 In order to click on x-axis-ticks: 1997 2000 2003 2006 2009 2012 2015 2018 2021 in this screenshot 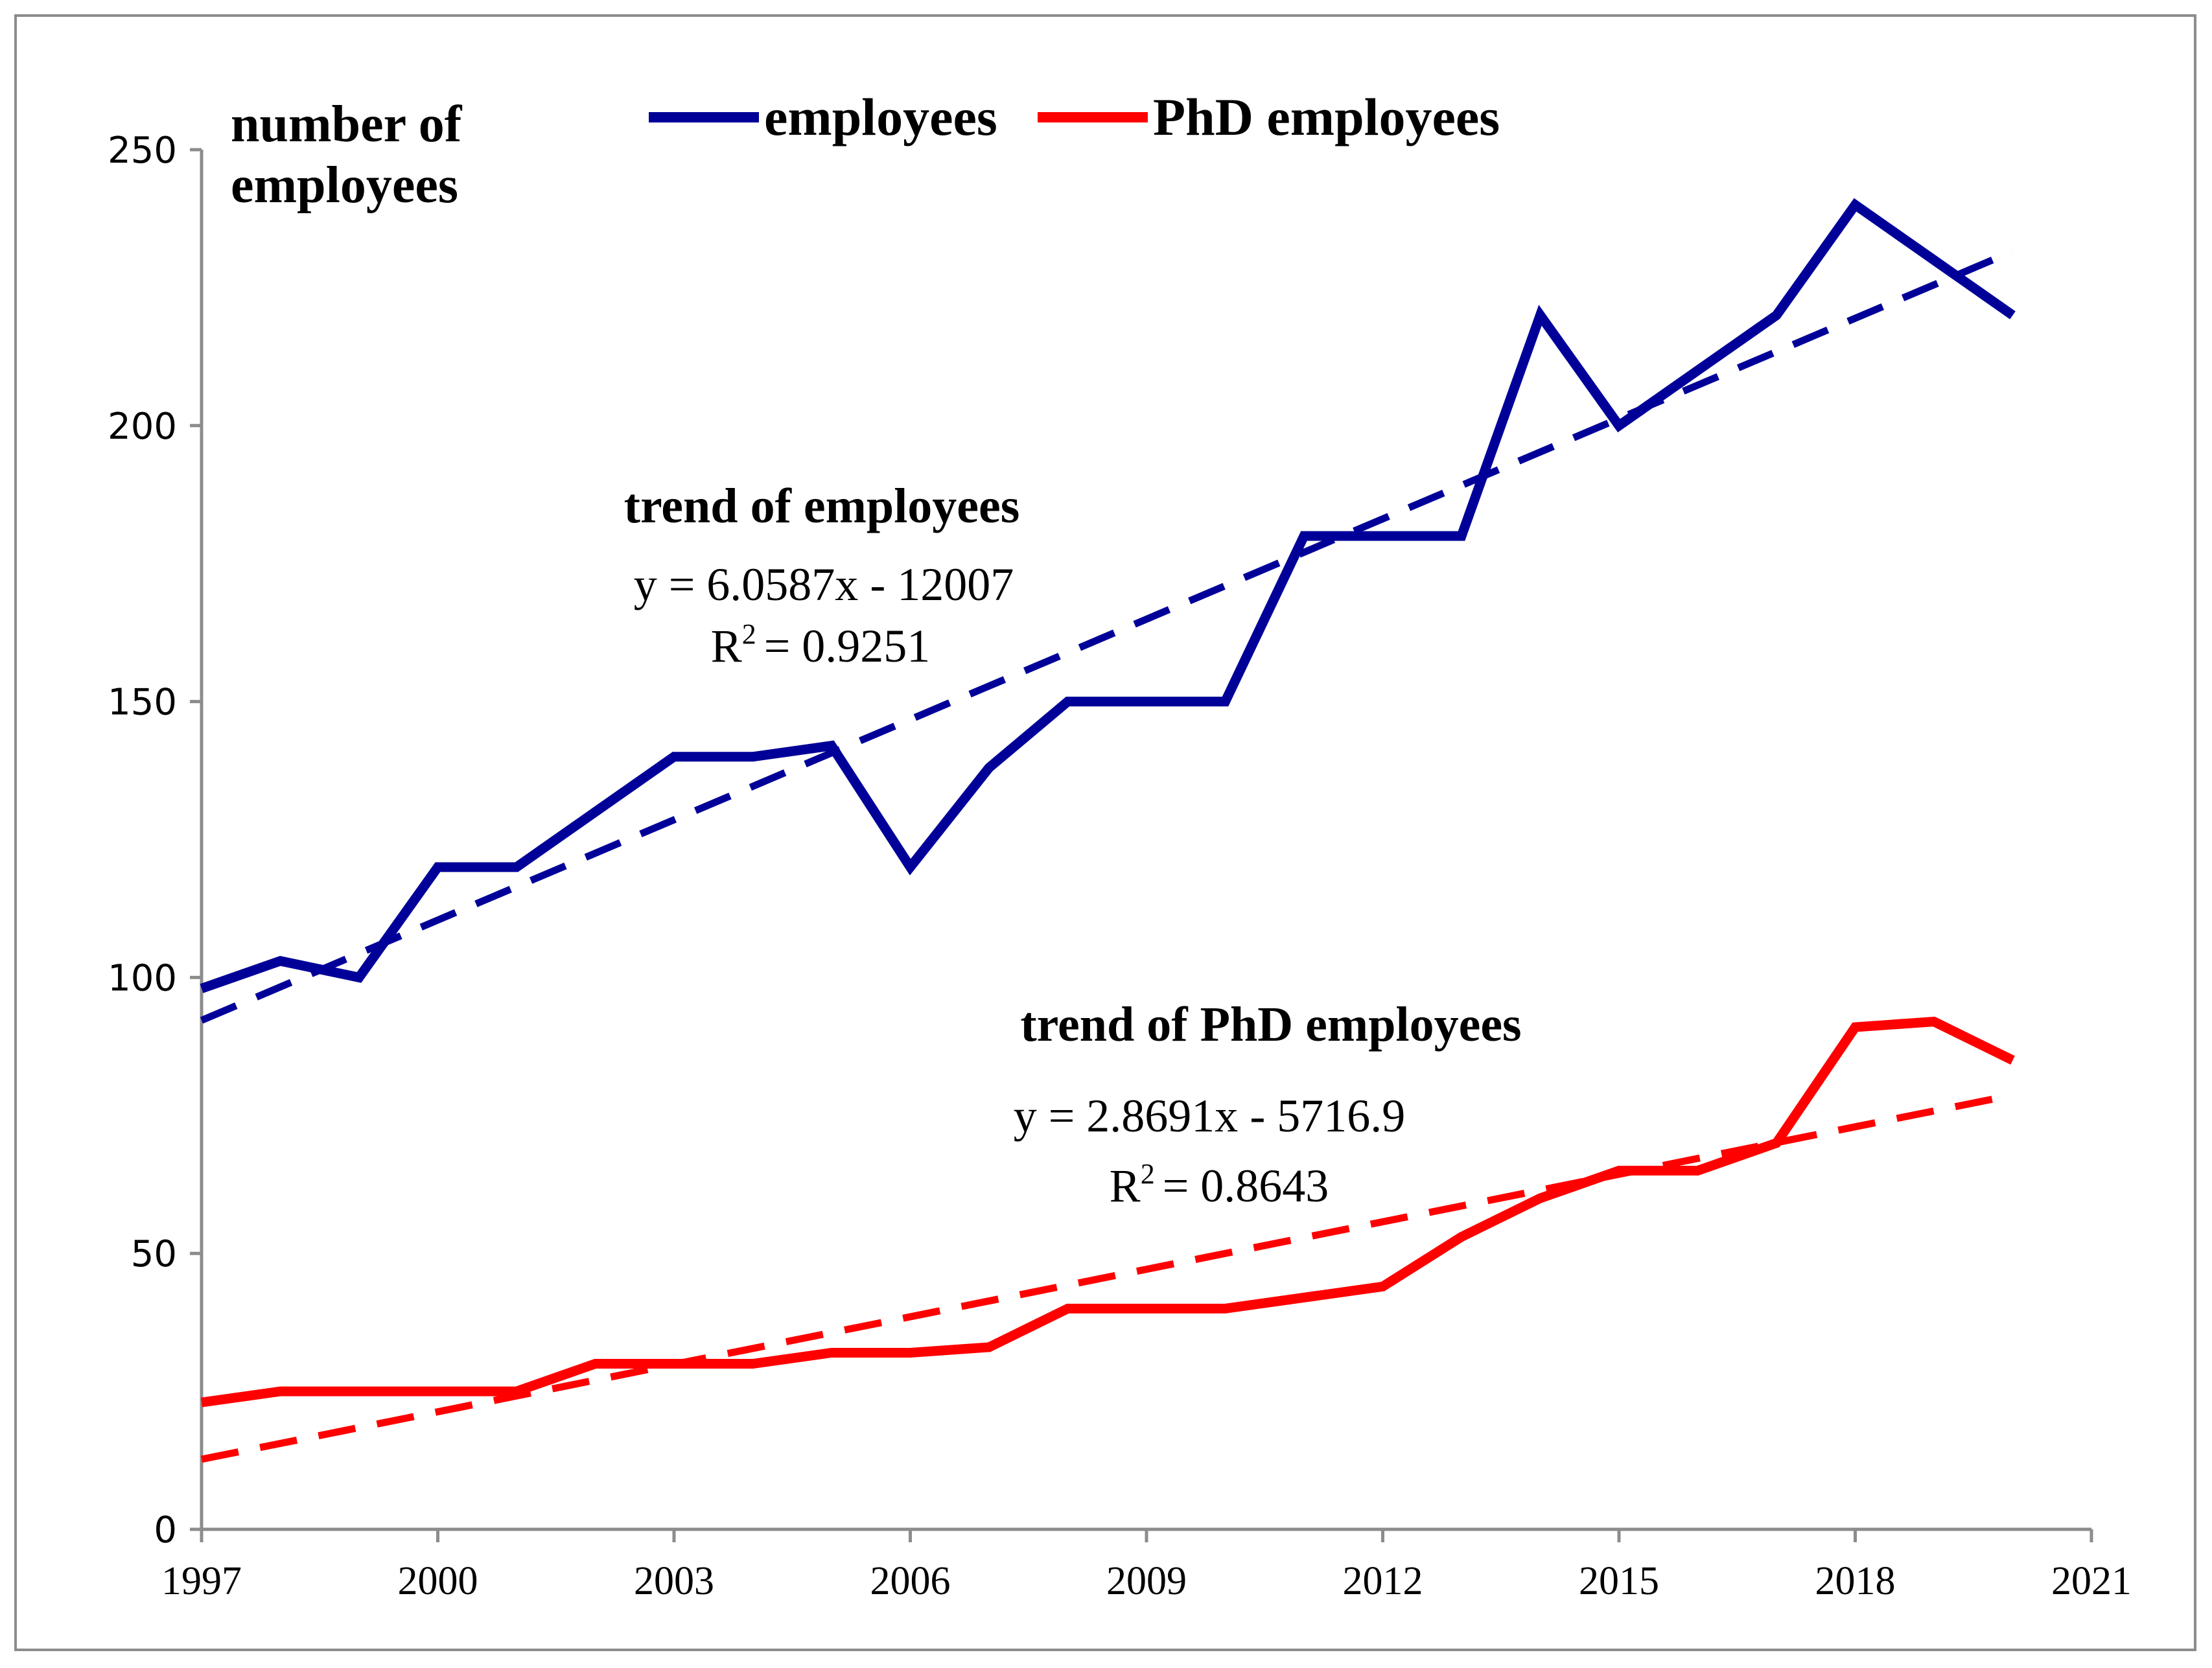, I will do `click(1146, 1566)`.